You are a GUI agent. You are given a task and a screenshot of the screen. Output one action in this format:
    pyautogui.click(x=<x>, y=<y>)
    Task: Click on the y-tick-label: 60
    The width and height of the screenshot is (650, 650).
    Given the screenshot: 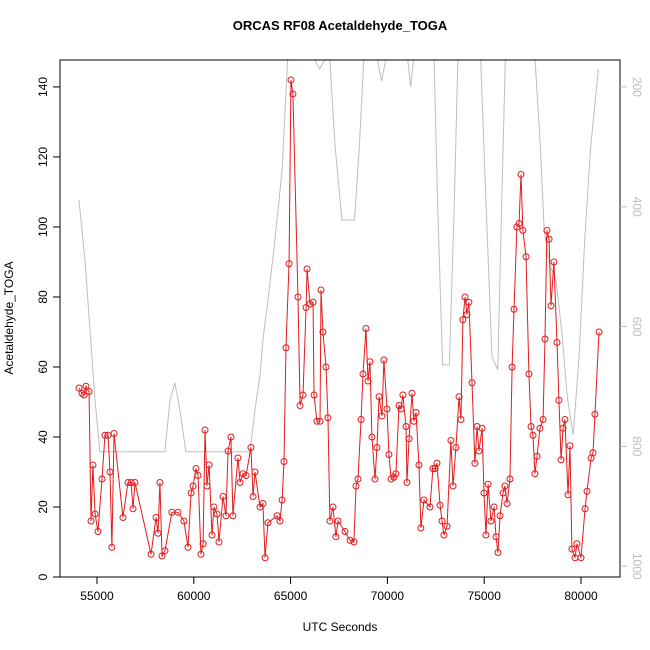 What is the action you would take?
    pyautogui.click(x=43, y=367)
    